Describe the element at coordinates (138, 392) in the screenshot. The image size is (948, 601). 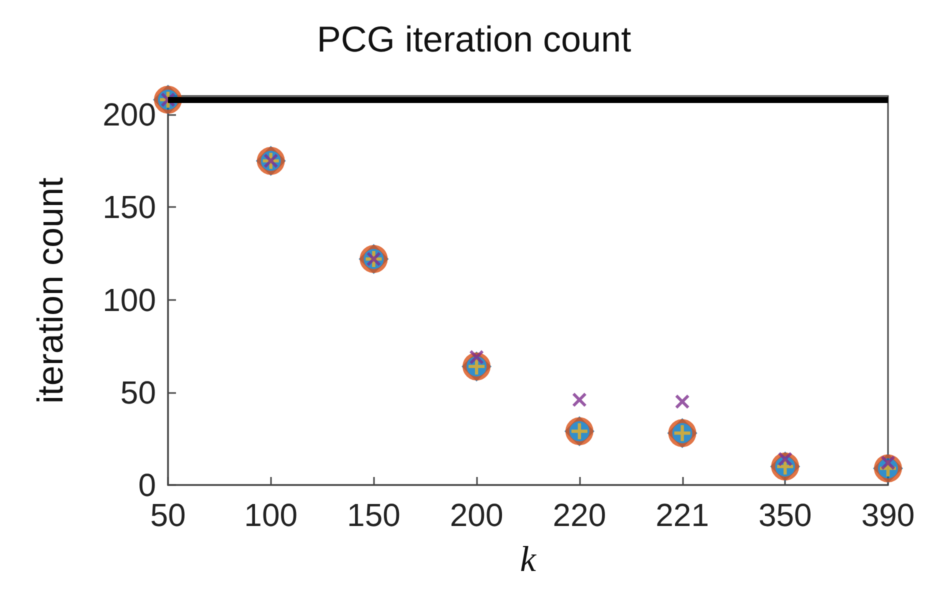
I see `y-tick-label: 50` at that location.